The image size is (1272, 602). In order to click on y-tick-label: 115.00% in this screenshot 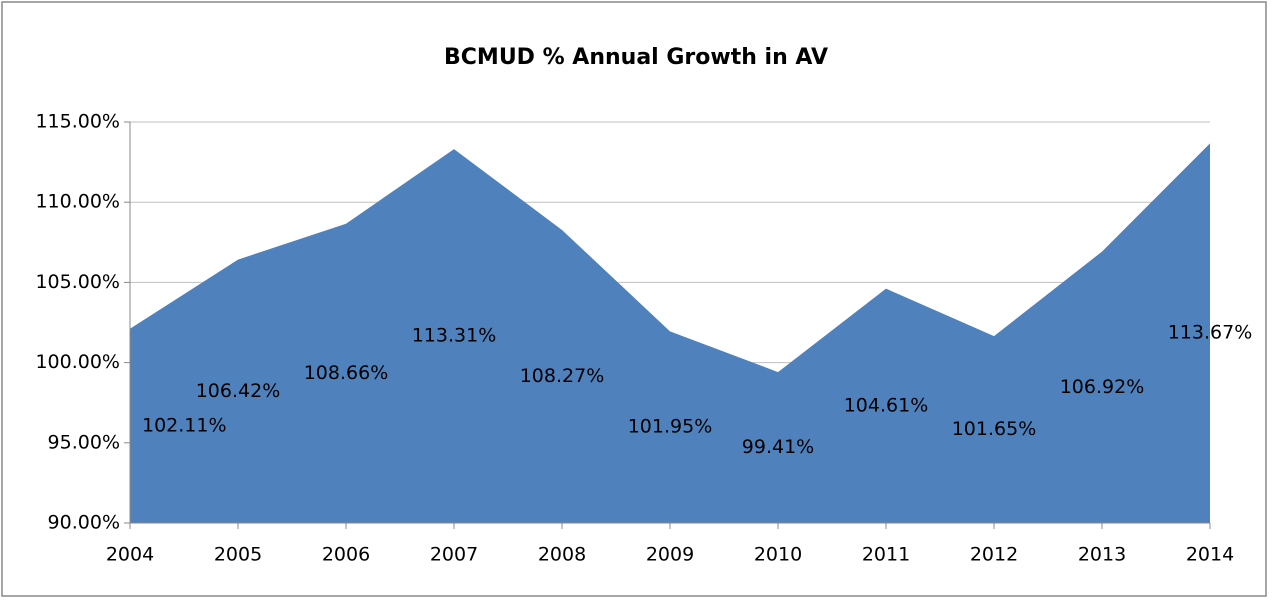, I will do `click(77, 122)`.